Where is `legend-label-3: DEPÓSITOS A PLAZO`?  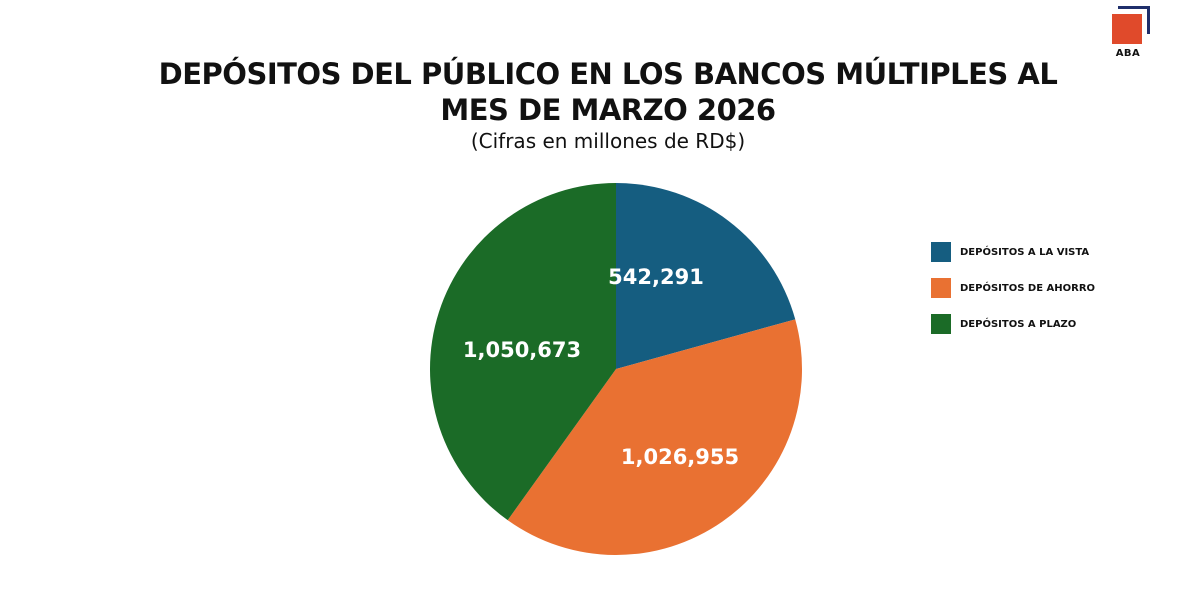 legend-label-3: DEPÓSITOS A PLAZO is located at coordinates (1018, 324).